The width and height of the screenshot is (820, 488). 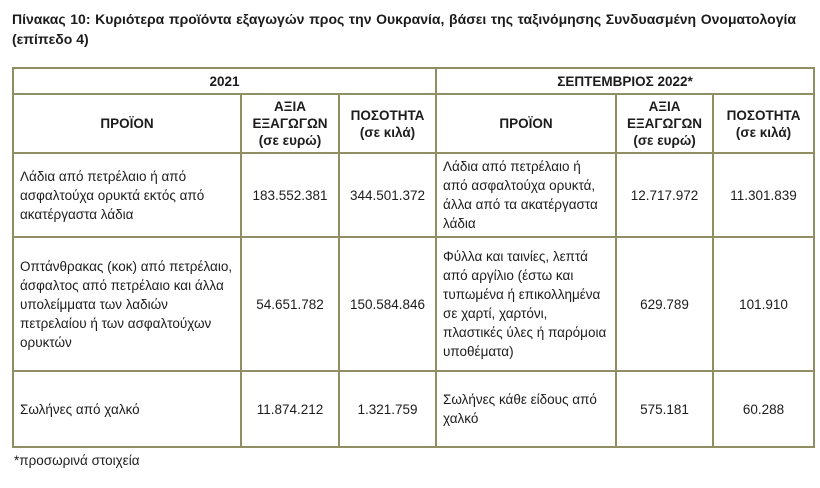 What do you see at coordinates (290, 123) in the screenshot?
I see `column-header-export-value-2021: ΑΞΙΑ ΕΞΑΓΩΓΩΝ (σε ευρώ)` at bounding box center [290, 123].